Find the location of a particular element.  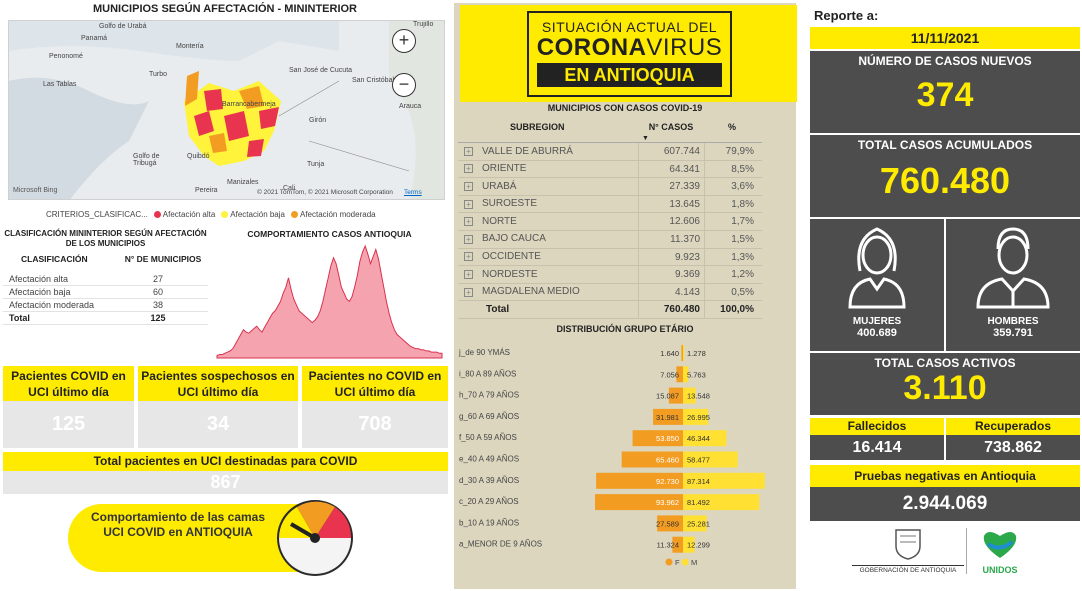

table-row: Afectación moderada 38 is located at coordinates (105, 305).